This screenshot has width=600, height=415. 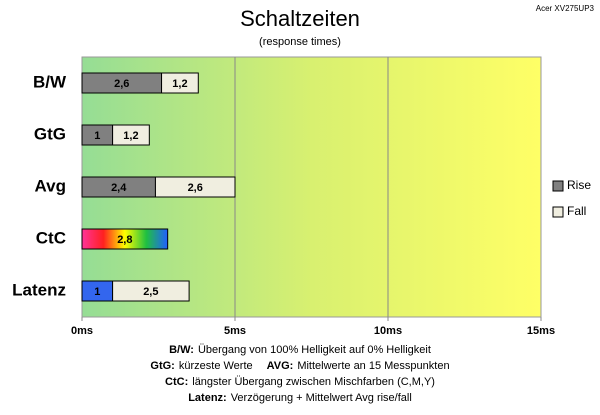 What do you see at coordinates (373, 366) in the screenshot?
I see `footnote-text: Mittelwerte an 15 Messpunkten` at bounding box center [373, 366].